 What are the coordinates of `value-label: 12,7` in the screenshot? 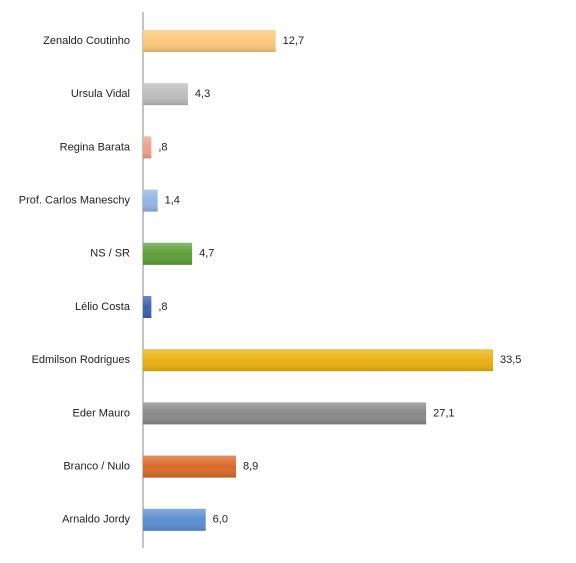 It's located at (293, 41).